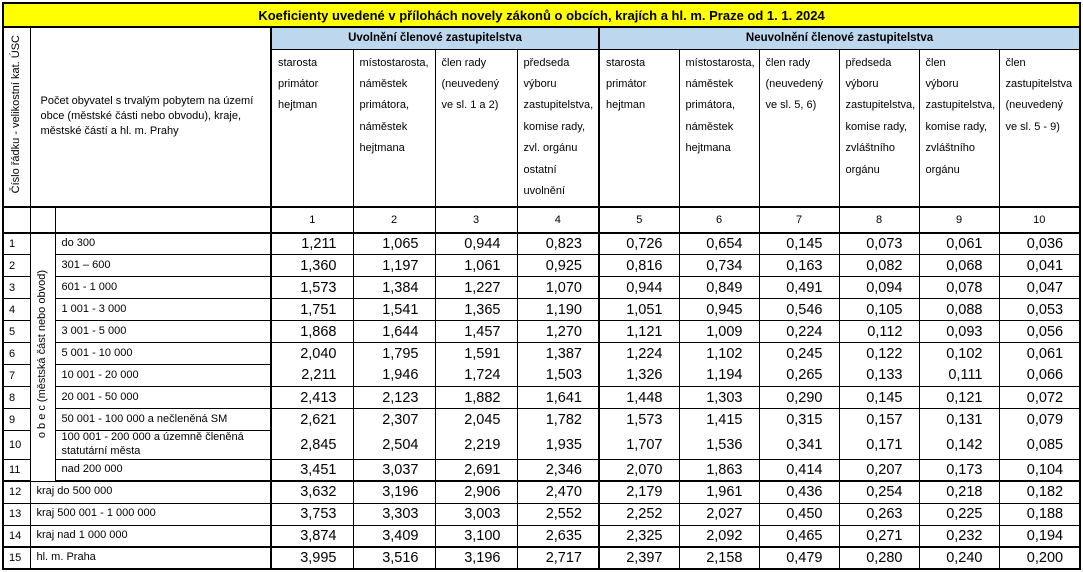 This screenshot has height=572, width=1083. I want to click on value-cell: 0,056, so click(1040, 332).